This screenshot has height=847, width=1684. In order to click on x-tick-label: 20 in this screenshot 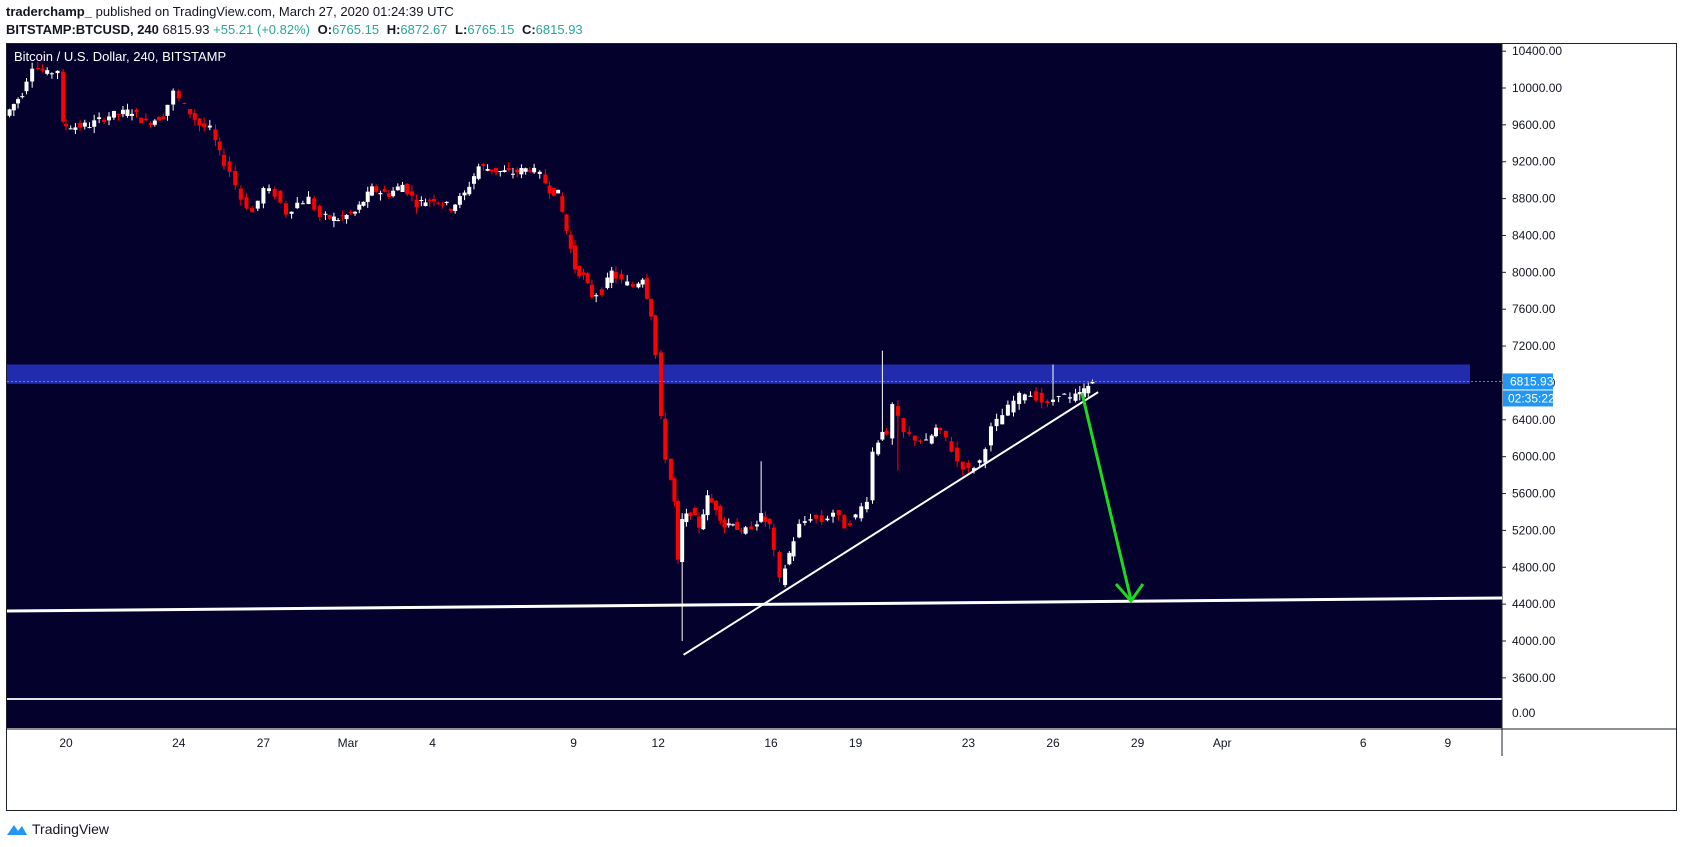, I will do `click(66, 743)`.